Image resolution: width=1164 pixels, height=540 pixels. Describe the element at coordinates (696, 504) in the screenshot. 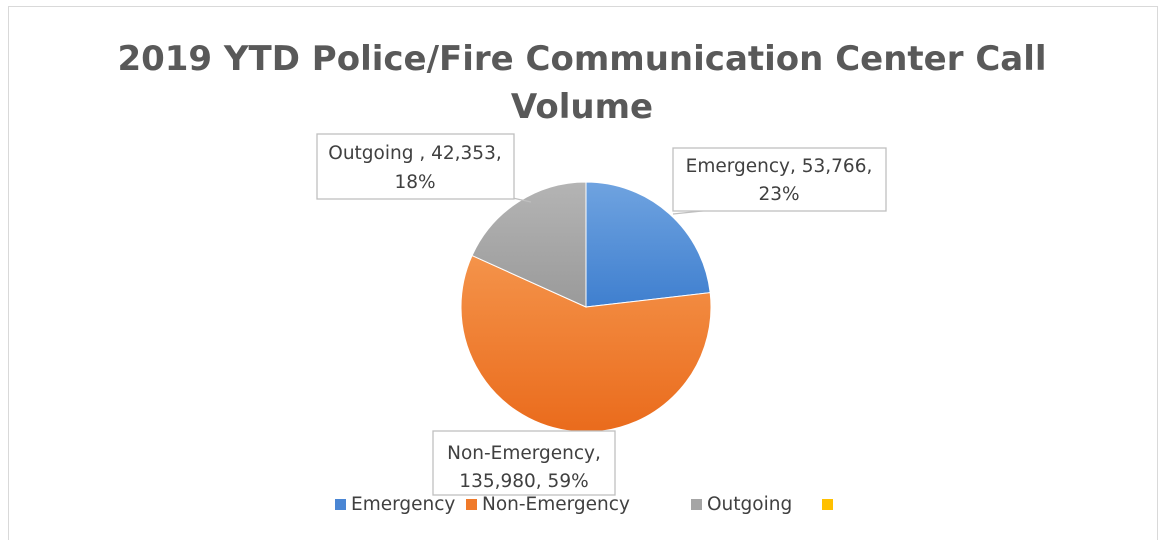

I see `legend-swatch-outgoing` at that location.